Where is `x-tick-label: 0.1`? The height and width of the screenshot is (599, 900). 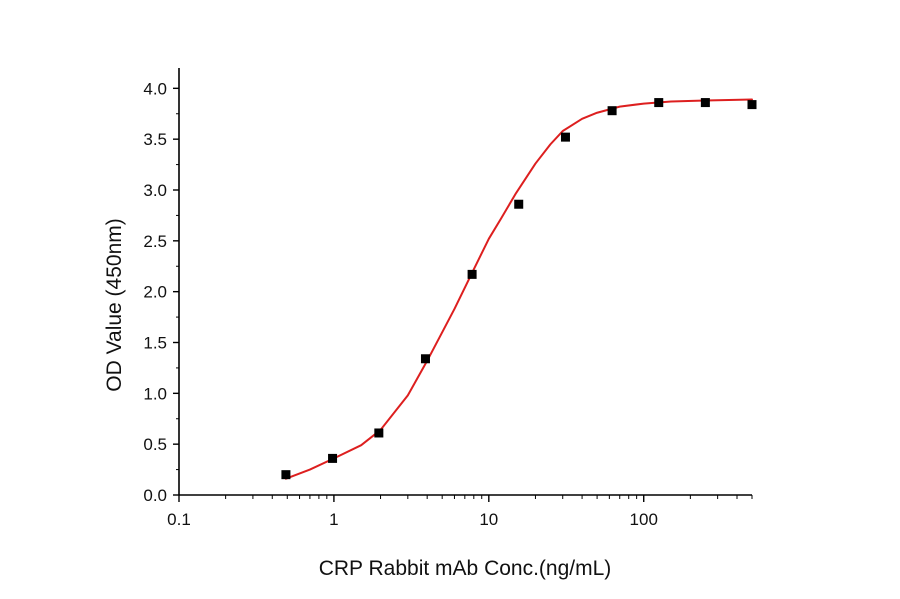 x-tick-label: 0.1 is located at coordinates (179, 519).